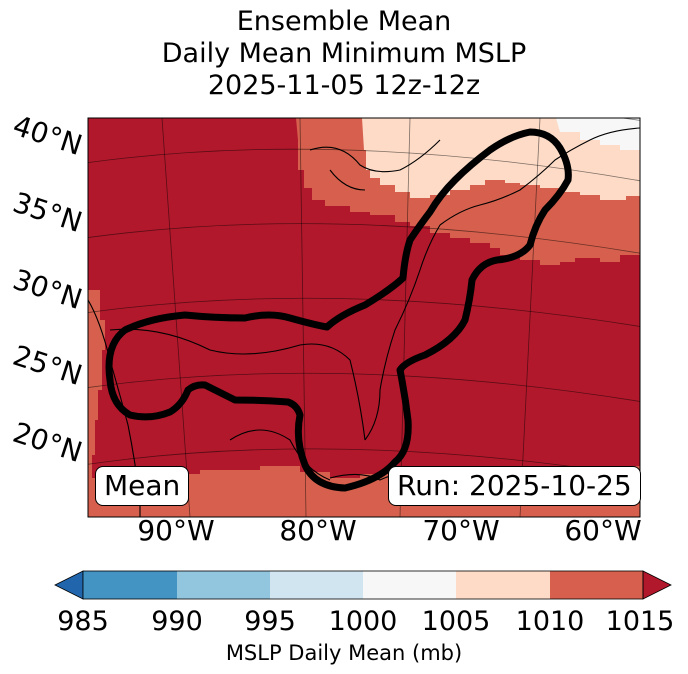  I want to click on colorbar-tick-990: 990, so click(177, 621).